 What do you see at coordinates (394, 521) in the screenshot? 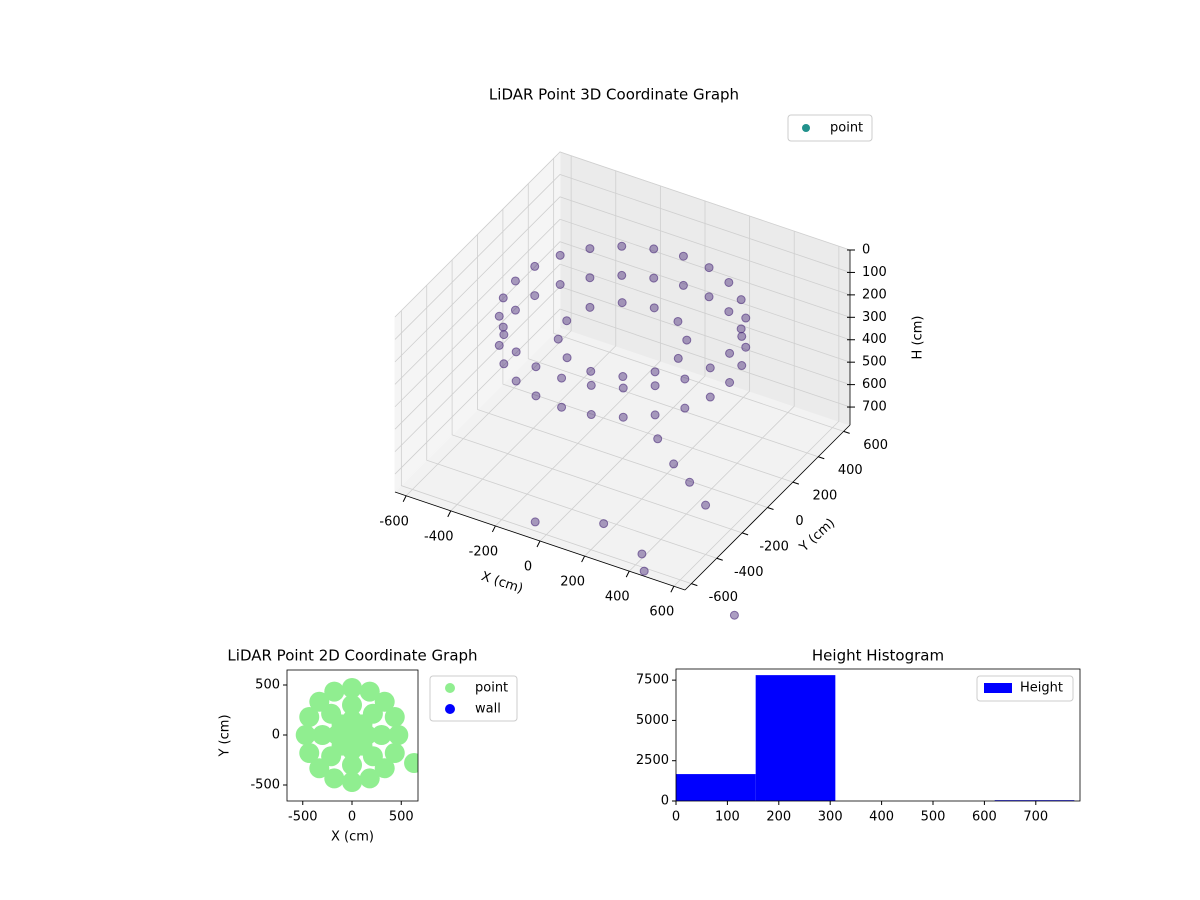
I see `x-tick-label: -600` at bounding box center [394, 521].